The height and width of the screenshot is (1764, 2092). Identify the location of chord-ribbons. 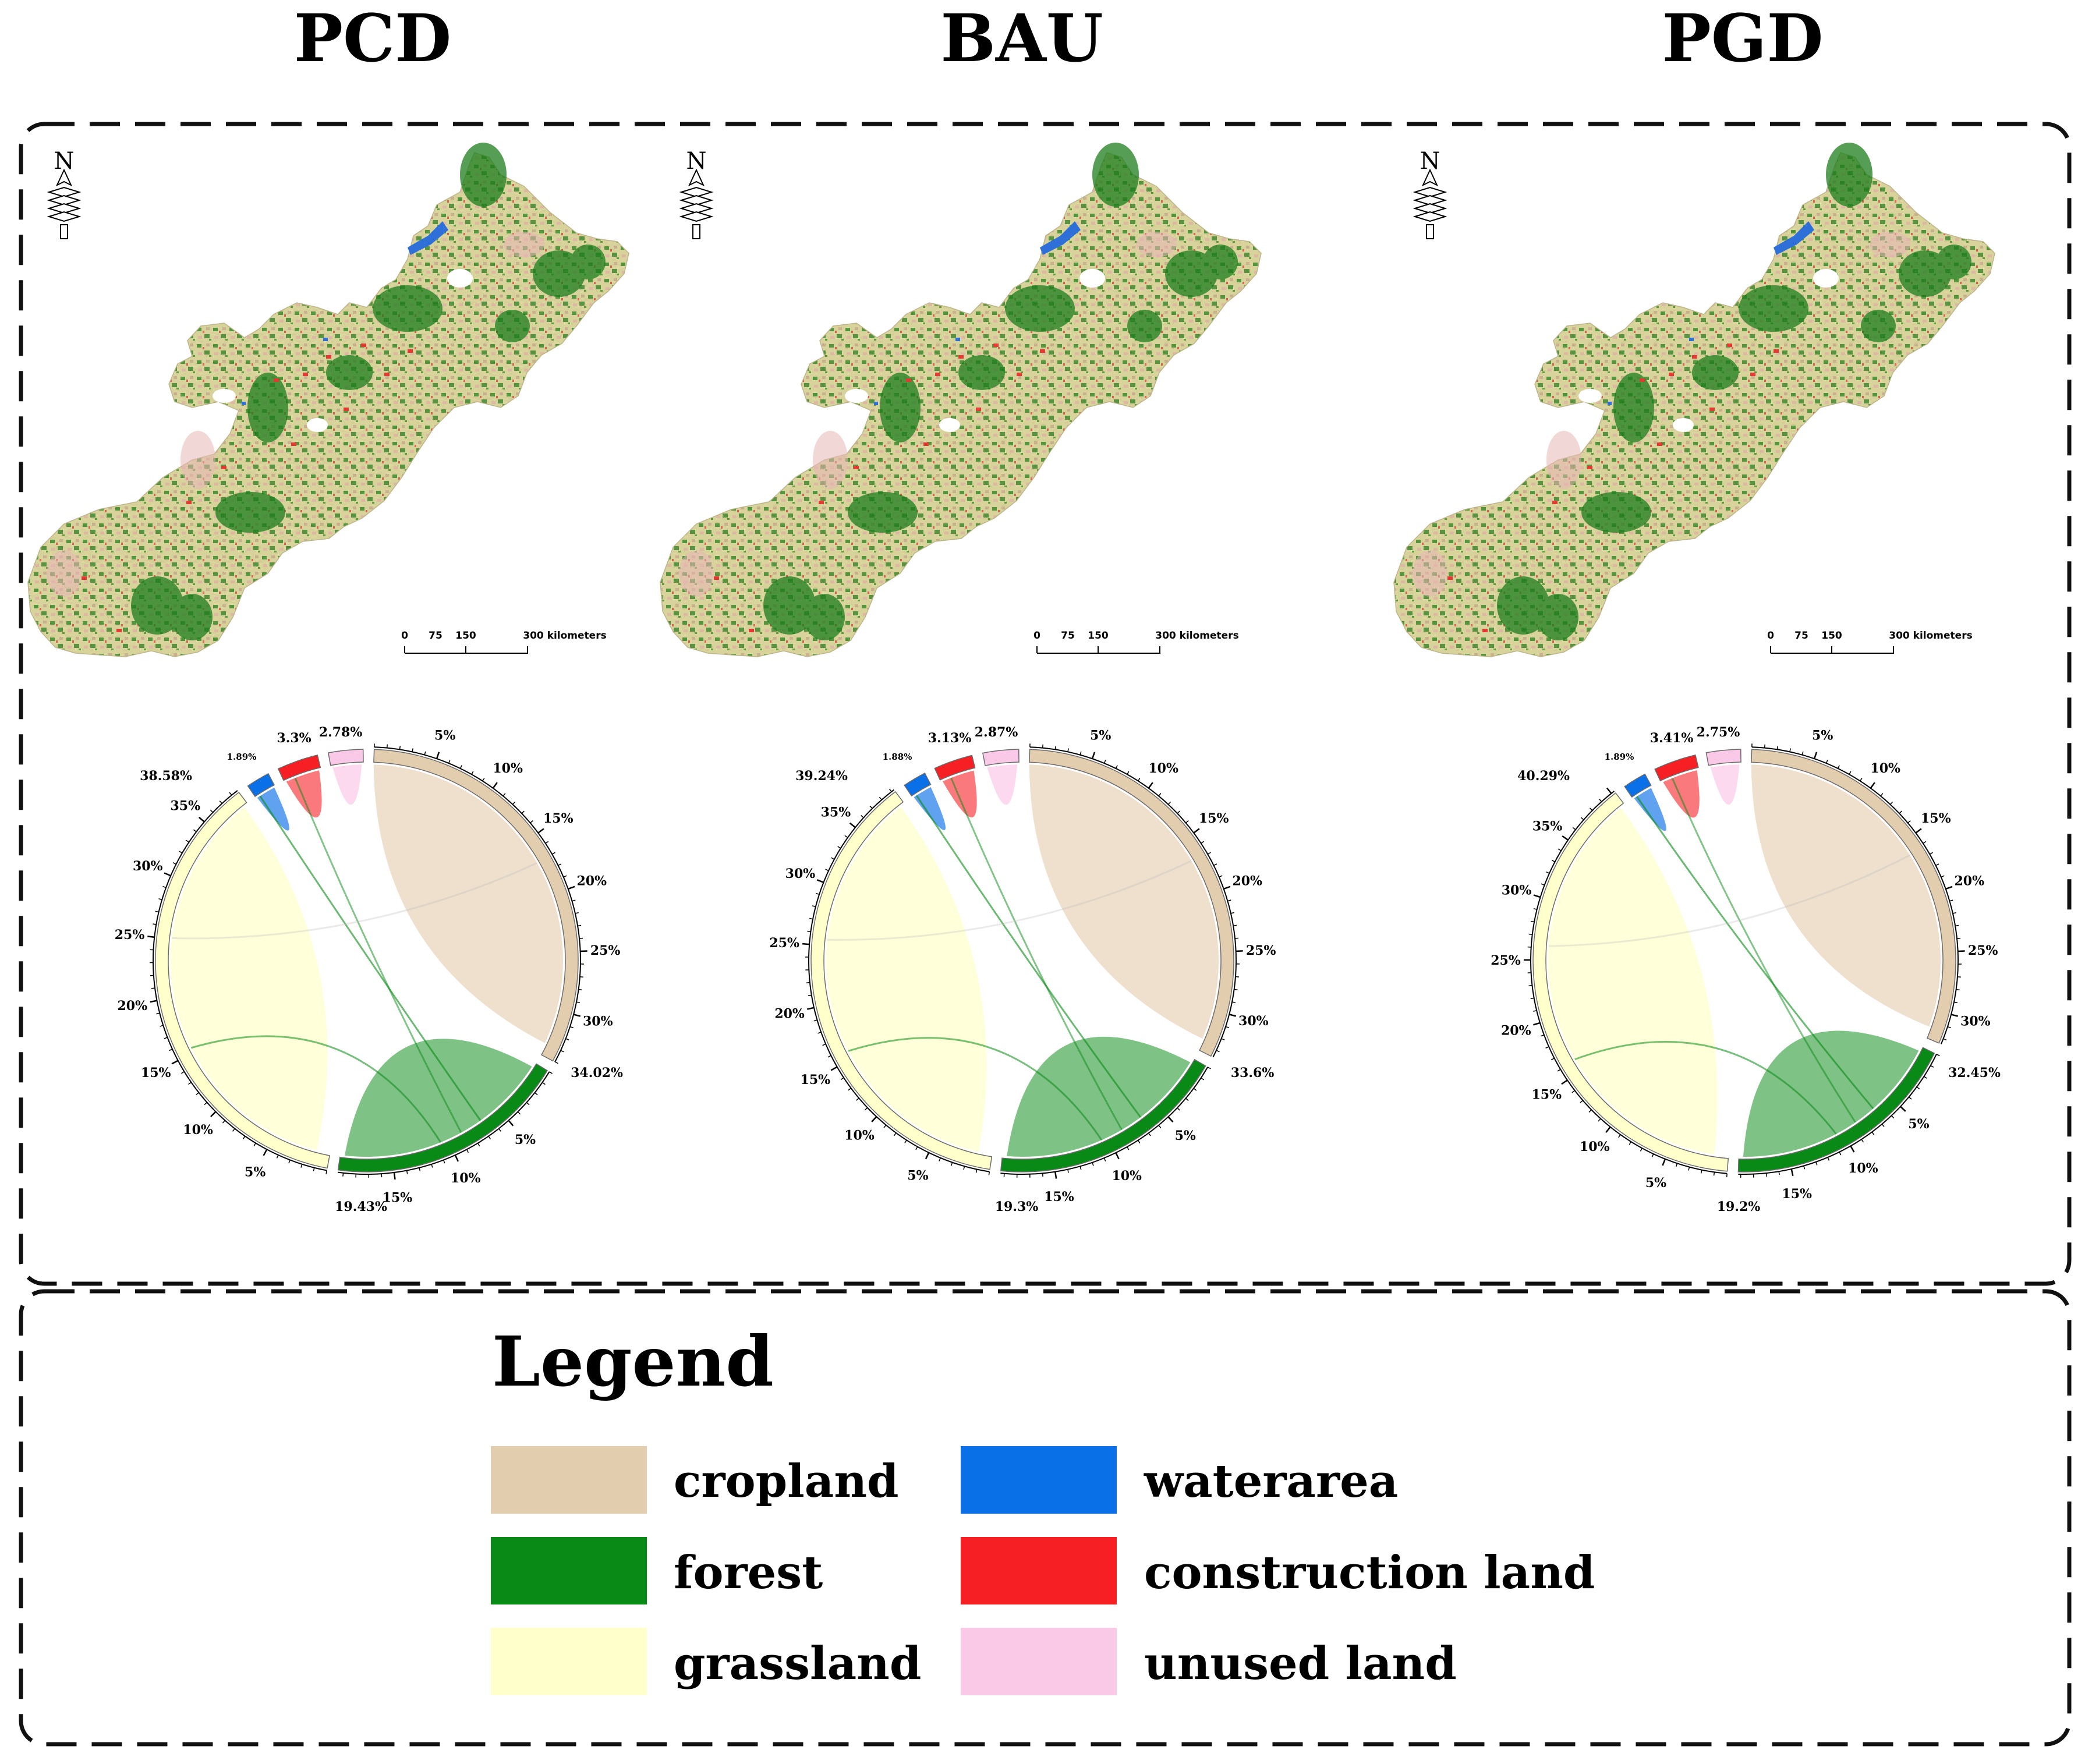
(367, 960).